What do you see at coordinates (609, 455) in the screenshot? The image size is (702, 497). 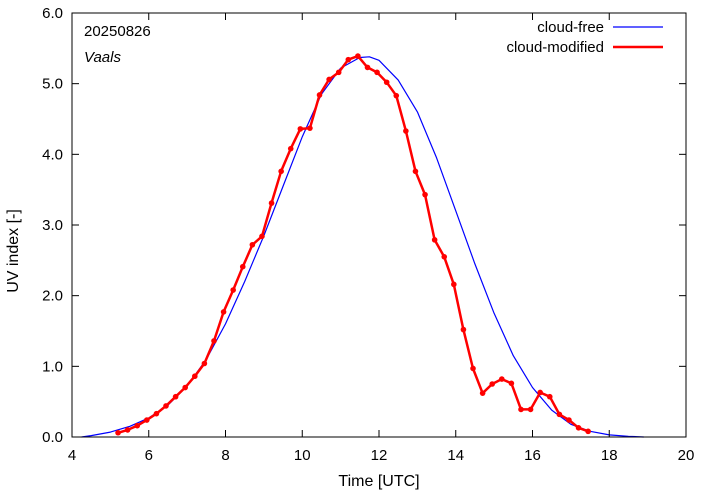 I see `x-tick-label: 18` at bounding box center [609, 455].